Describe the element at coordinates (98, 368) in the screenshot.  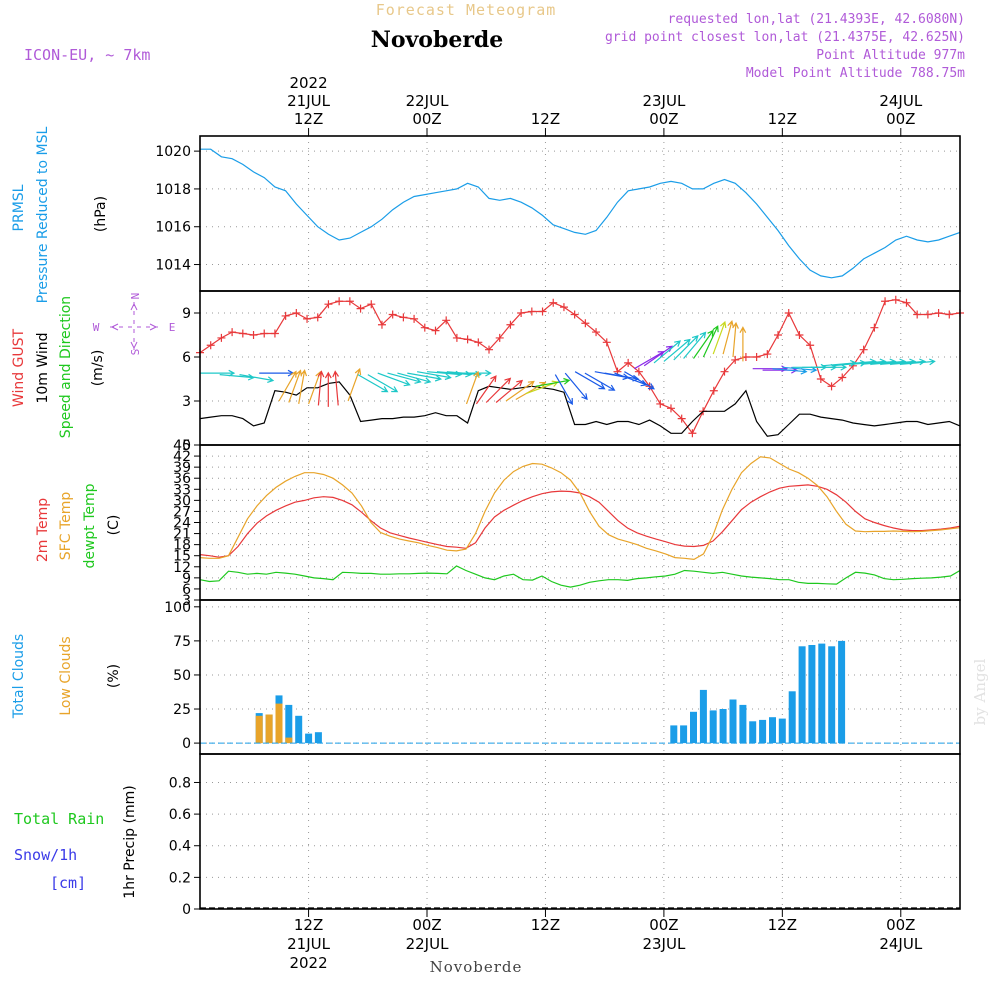
I see `wind-unit: (m/s)` at that location.